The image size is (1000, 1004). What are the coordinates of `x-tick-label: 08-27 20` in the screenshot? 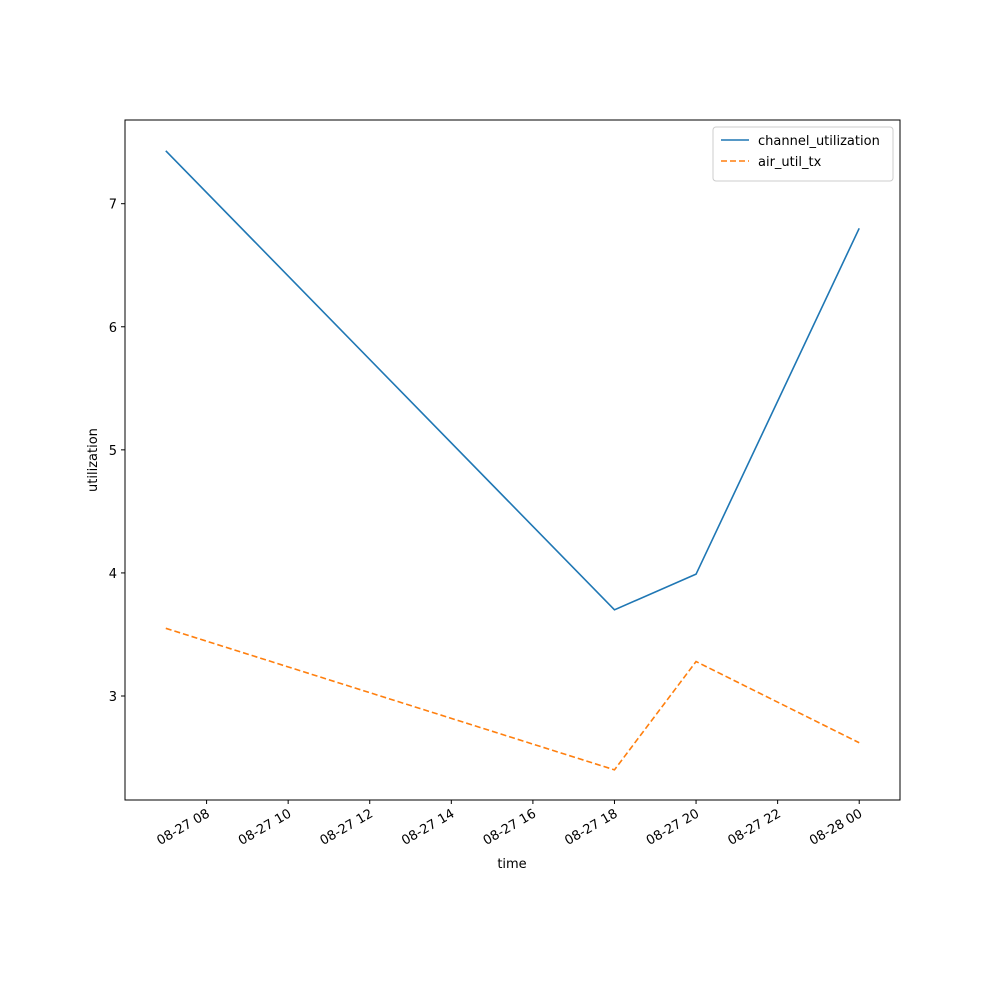 It's located at (673, 827).